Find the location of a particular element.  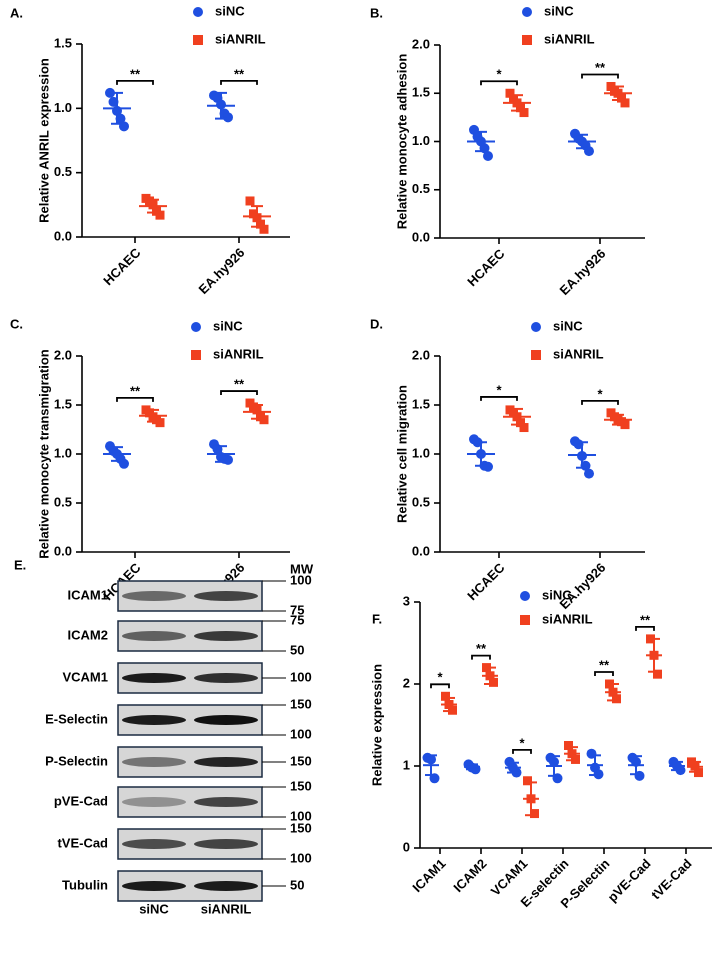

y-axis-title: Relative expression is located at coordinates (376, 725).